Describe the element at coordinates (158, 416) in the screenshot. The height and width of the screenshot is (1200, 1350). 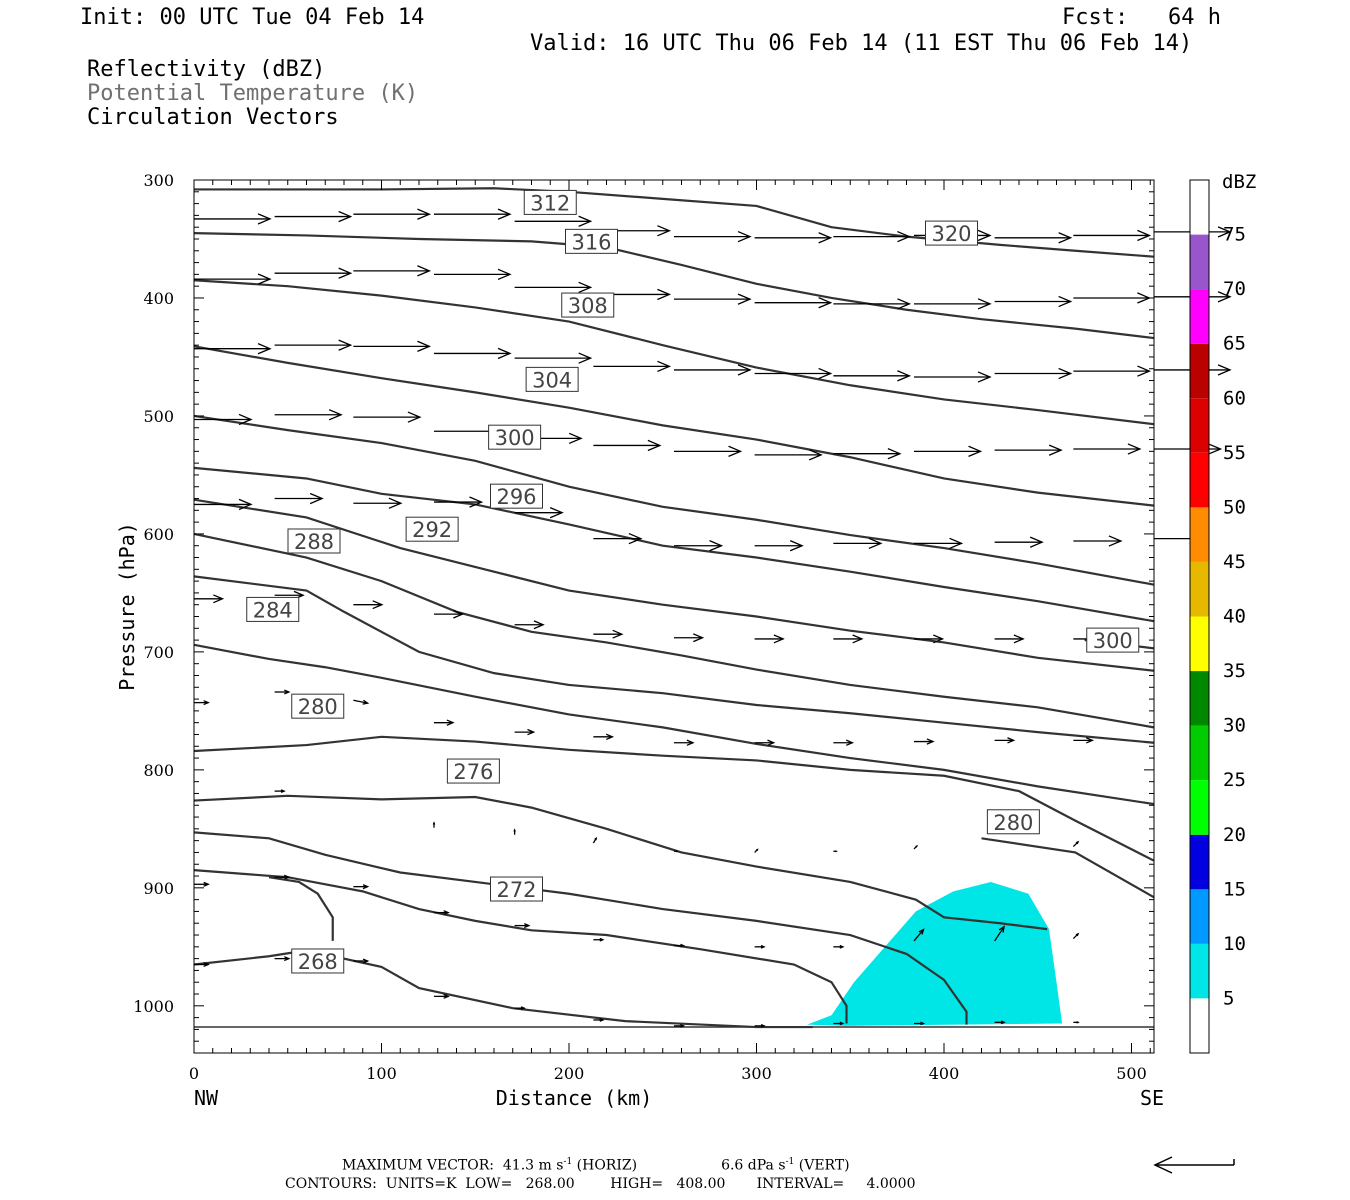
I see `y-tick-label: 500` at that location.